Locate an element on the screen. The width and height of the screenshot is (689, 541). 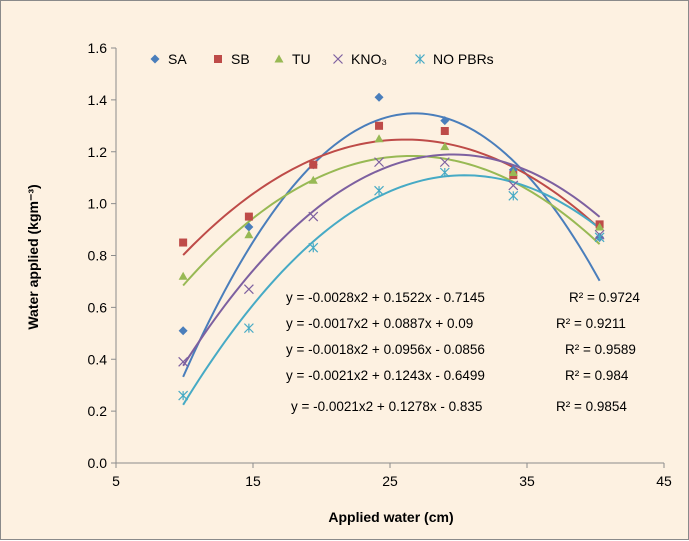
r-squared-label: R² = 0.9589 is located at coordinates (600, 349).